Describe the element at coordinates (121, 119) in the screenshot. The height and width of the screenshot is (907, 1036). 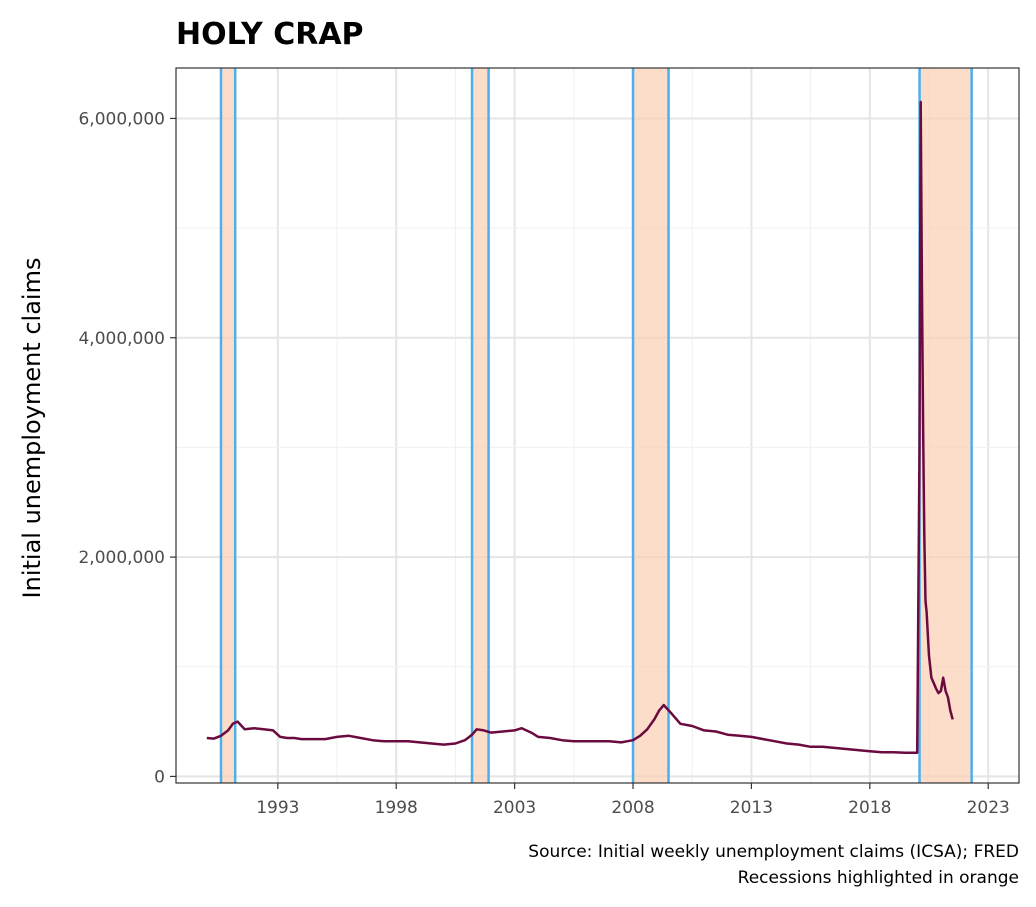
I see `y-tick-label: 6,000,000` at that location.